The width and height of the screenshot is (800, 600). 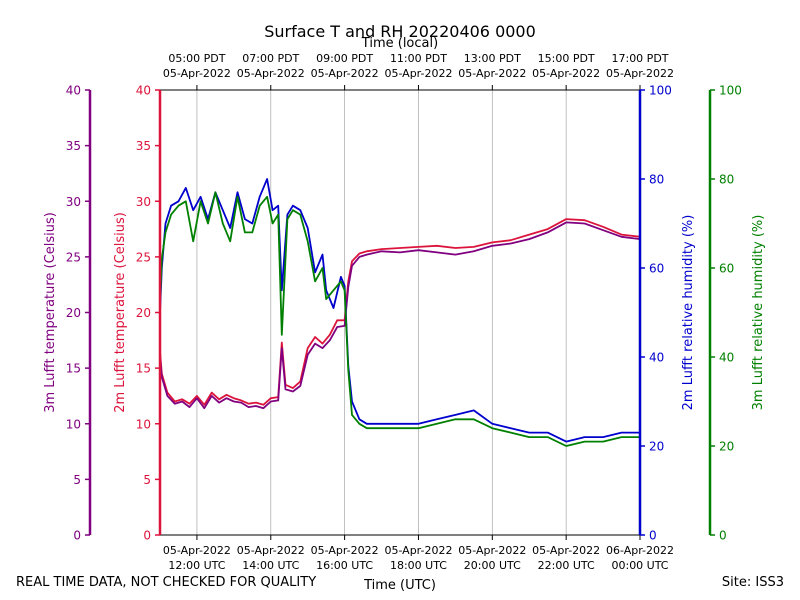 I want to click on top-tick-label: 17:00 PDT, so click(x=639, y=58).